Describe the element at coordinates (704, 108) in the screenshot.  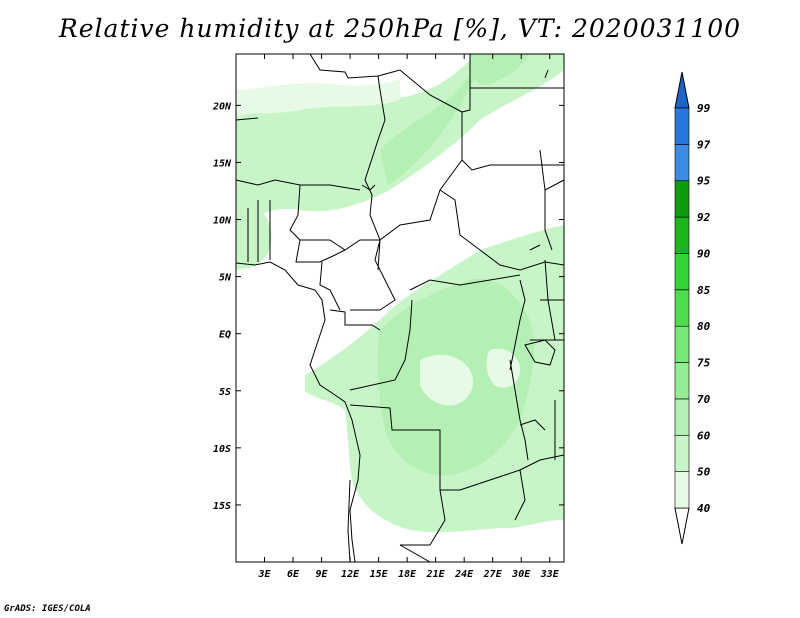
I see `colorbar-label: 99` at that location.